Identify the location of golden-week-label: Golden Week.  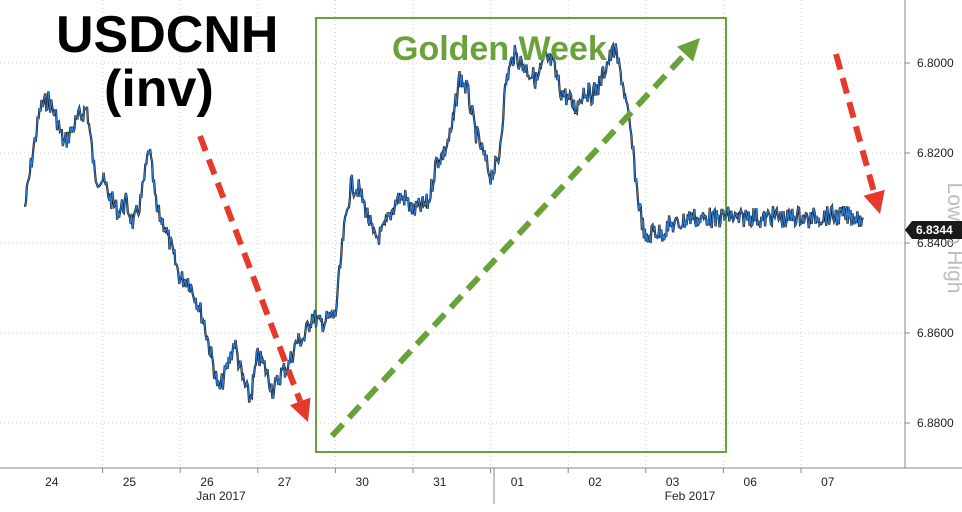
(499, 49).